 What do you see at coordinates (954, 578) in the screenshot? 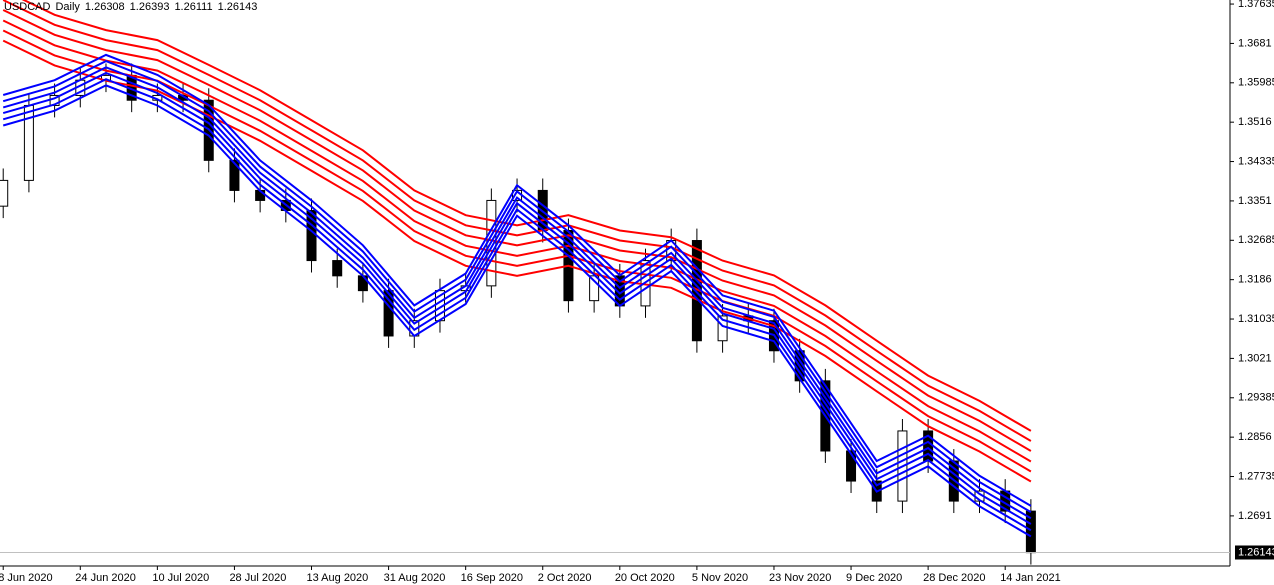
I see `x-tick-label: 28 Dec 2020` at bounding box center [954, 578].